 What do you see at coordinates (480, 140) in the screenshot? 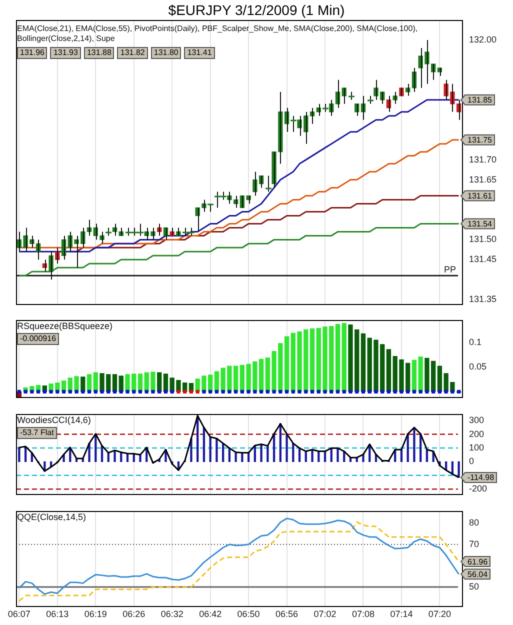
I see `data-label: 131.75` at bounding box center [480, 140].